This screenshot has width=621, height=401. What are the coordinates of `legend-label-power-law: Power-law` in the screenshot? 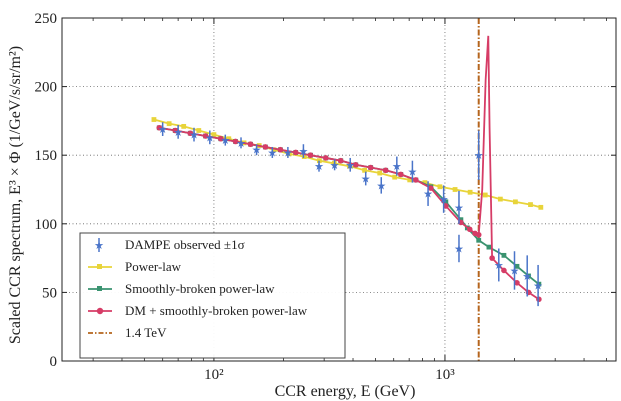 It's located at (153, 266).